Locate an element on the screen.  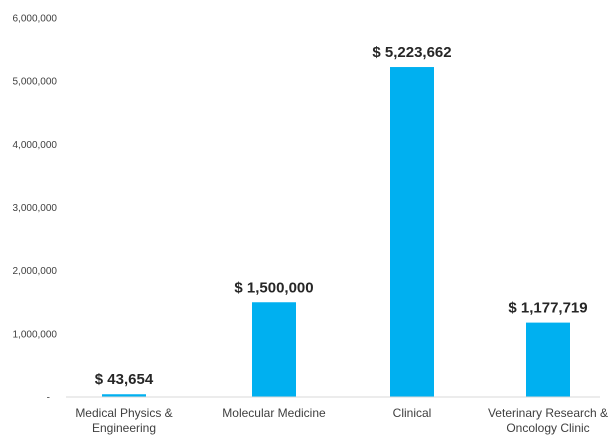
x-category-label: Molecular Medicine is located at coordinates (274, 413).